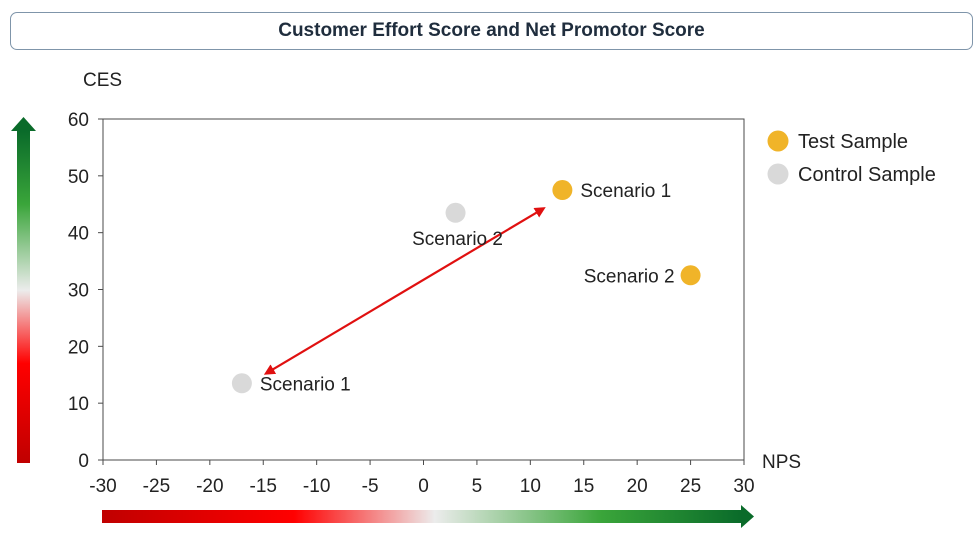 This screenshot has height=554, width=978. What do you see at coordinates (156, 486) in the screenshot?
I see `x-tick-label: -25` at bounding box center [156, 486].